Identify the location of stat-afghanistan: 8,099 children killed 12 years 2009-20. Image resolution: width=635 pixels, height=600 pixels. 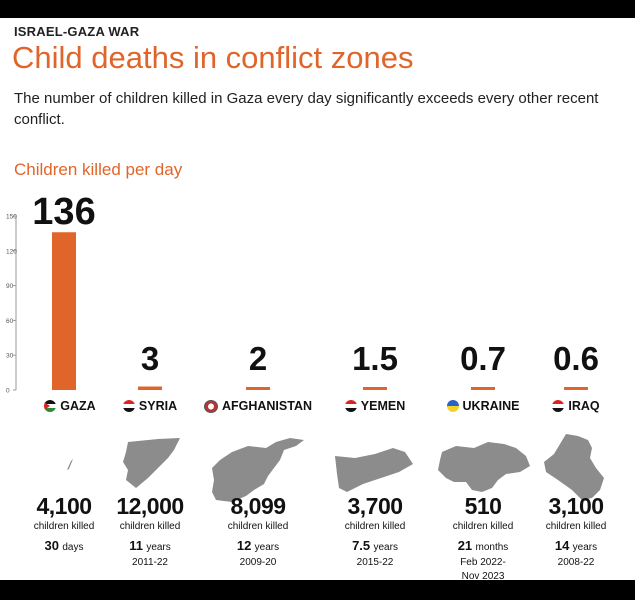
(258, 532).